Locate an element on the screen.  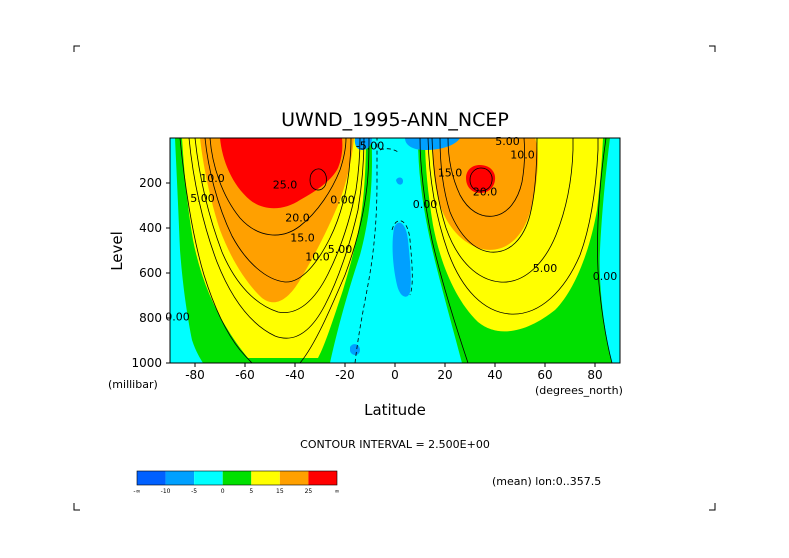
colorbar-frame is located at coordinates (237, 478).